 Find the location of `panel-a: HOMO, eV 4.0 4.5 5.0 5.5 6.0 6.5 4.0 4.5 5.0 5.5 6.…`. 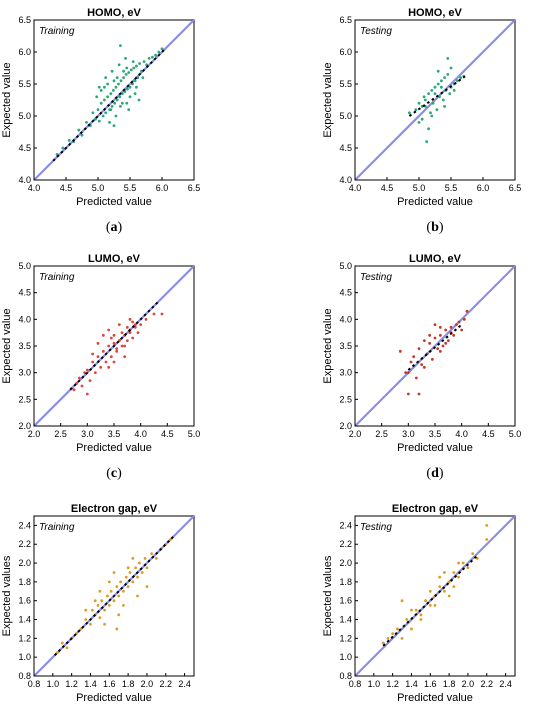

panel-a: HOMO, eV 4.0 4.5 5.0 5.5 6.0 6.5 4.0 4.5 5.0 5.5 6.… is located at coordinates (100, 121).